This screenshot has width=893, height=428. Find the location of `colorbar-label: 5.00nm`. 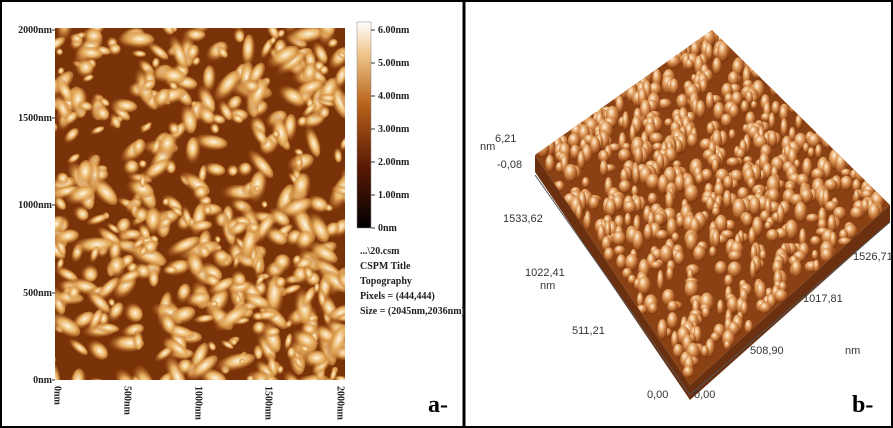

colorbar-label: 5.00nm is located at coordinates (394, 63).